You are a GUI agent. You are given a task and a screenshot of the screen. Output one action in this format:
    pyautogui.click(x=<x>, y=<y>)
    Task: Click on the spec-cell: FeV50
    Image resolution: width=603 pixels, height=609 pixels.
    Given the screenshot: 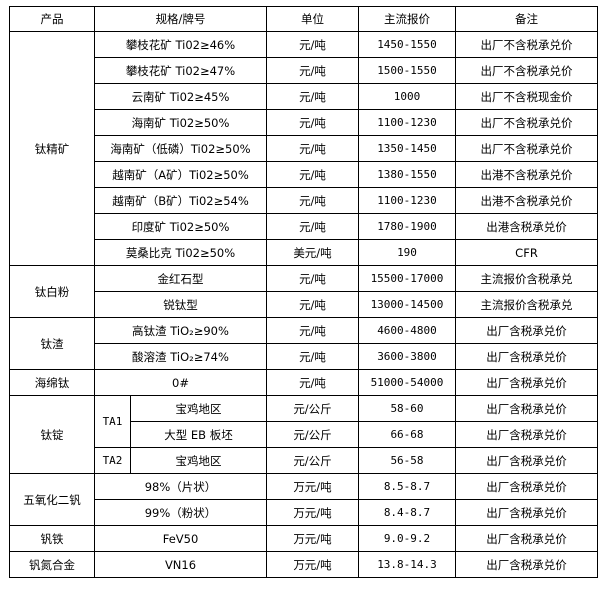 What is the action you would take?
    pyautogui.click(x=180, y=538)
    